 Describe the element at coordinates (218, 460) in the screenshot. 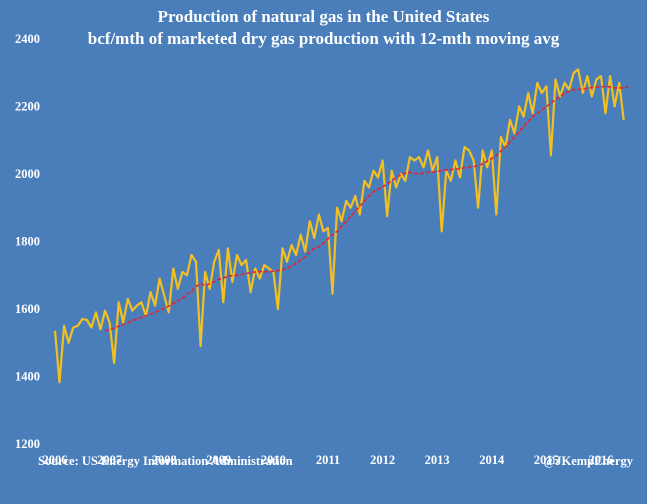

I see `x-tick-label: 2009` at that location.